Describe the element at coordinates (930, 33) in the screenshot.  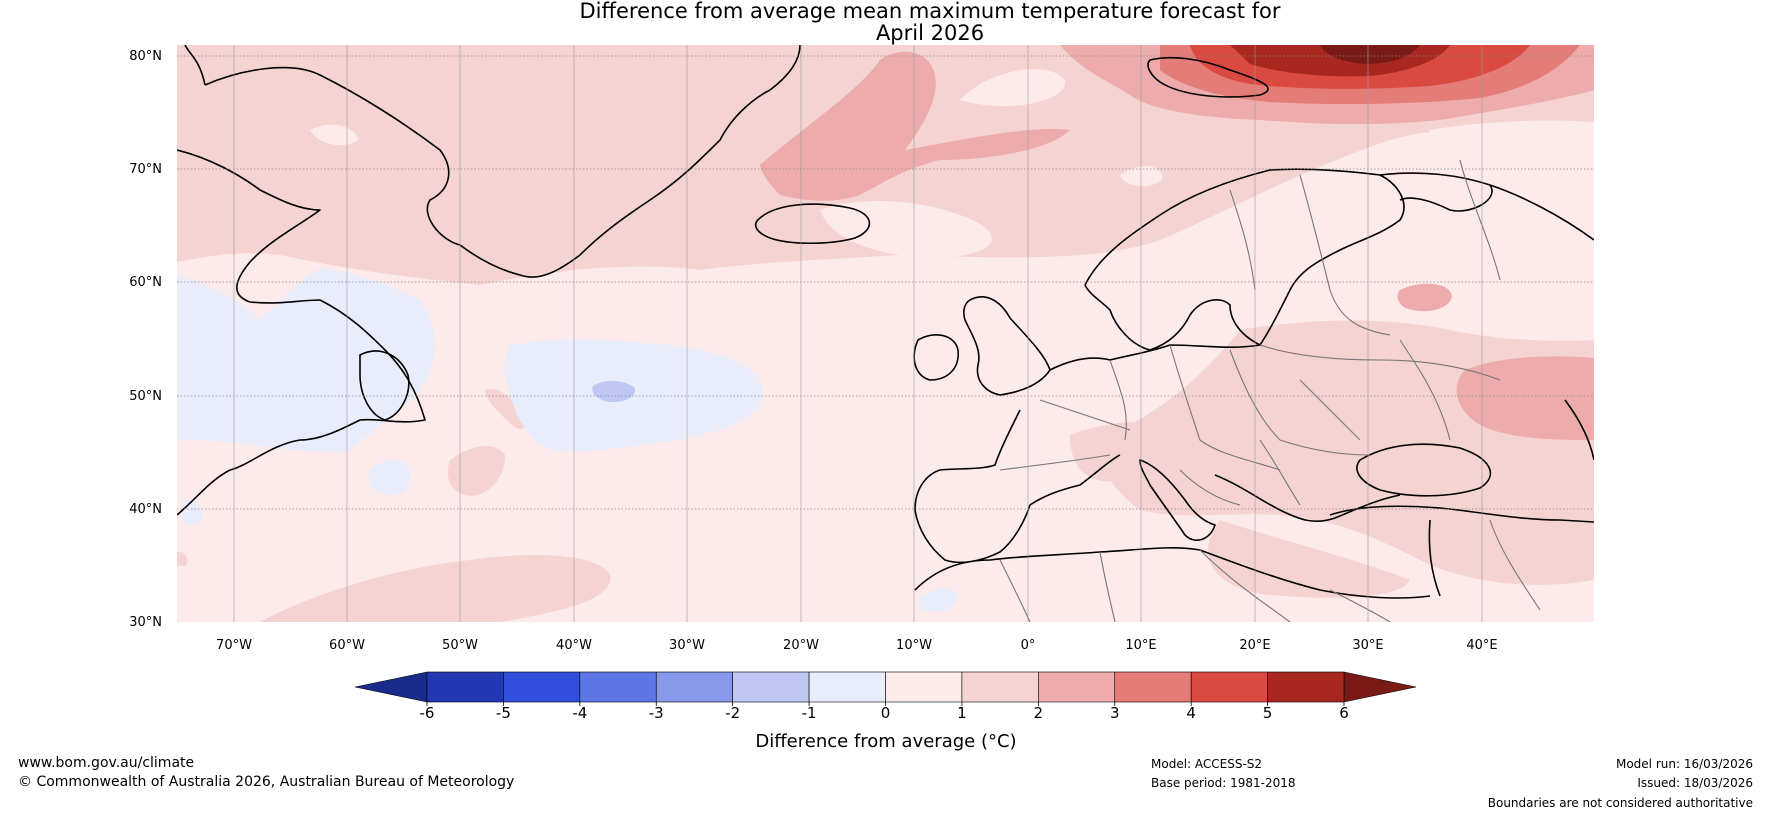
I see `map-title-line-2: April 2026` at that location.